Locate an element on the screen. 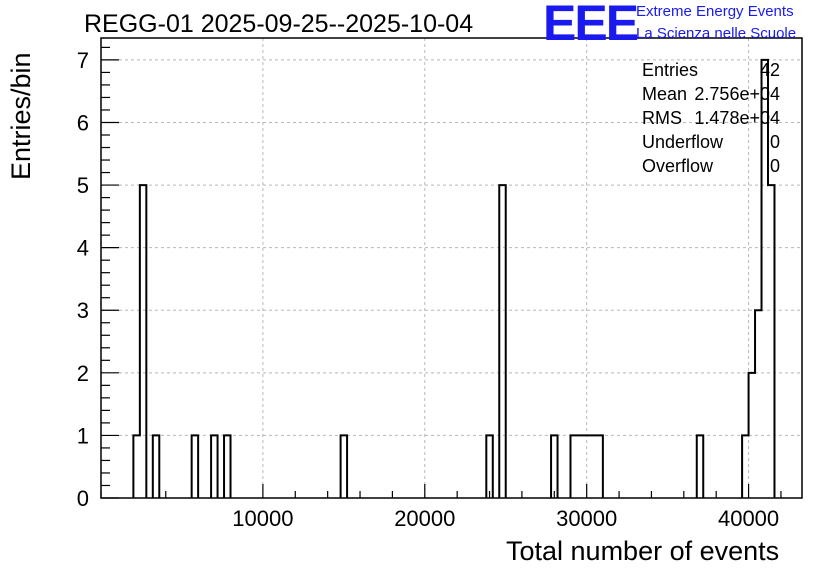 The image size is (836, 572). y-axis-label: Entries/bin is located at coordinates (21, 116).